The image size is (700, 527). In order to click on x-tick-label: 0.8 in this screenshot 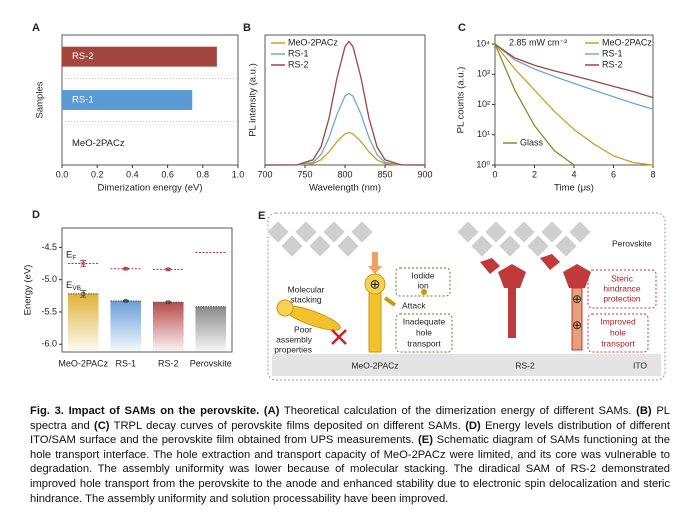, I will do `click(203, 174)`.